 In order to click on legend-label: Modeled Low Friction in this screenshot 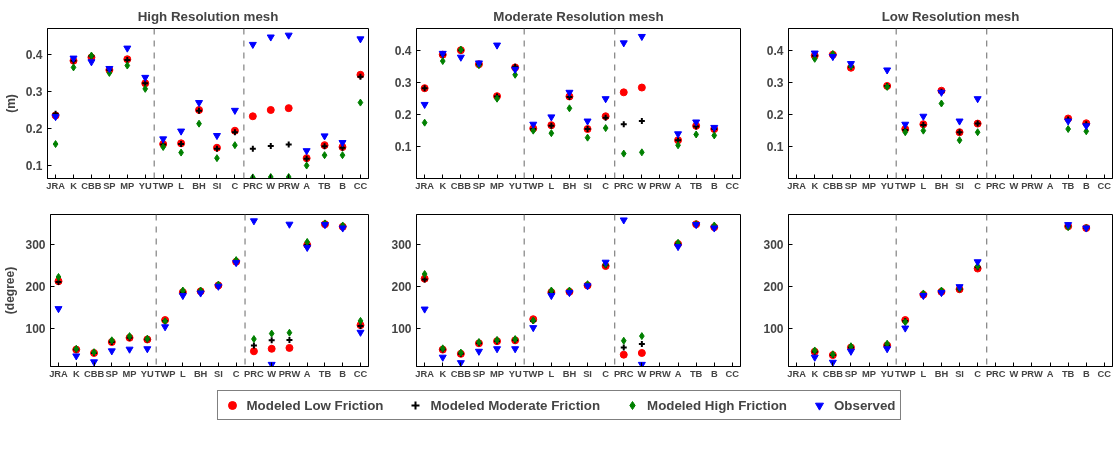, I will do `click(315, 405)`.